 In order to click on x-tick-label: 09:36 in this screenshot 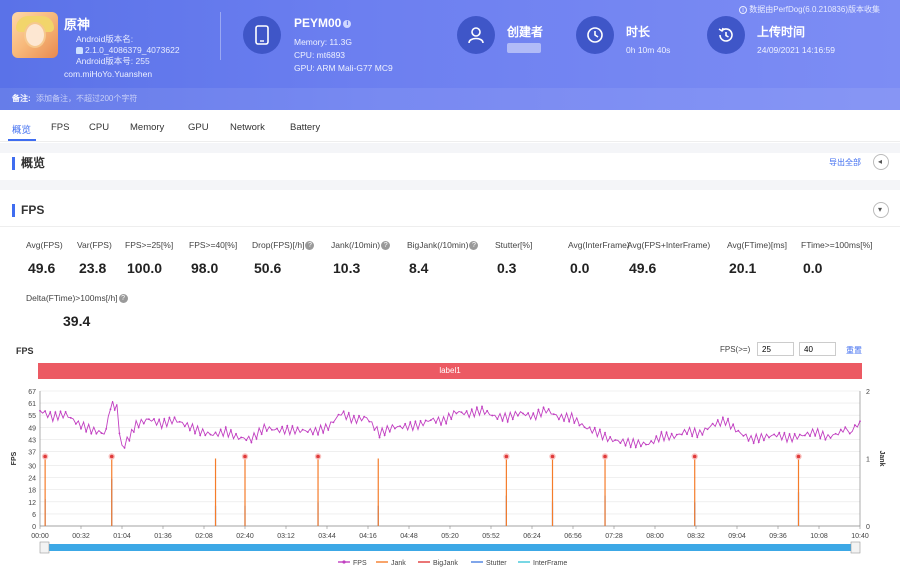, I will do `click(778, 536)`.